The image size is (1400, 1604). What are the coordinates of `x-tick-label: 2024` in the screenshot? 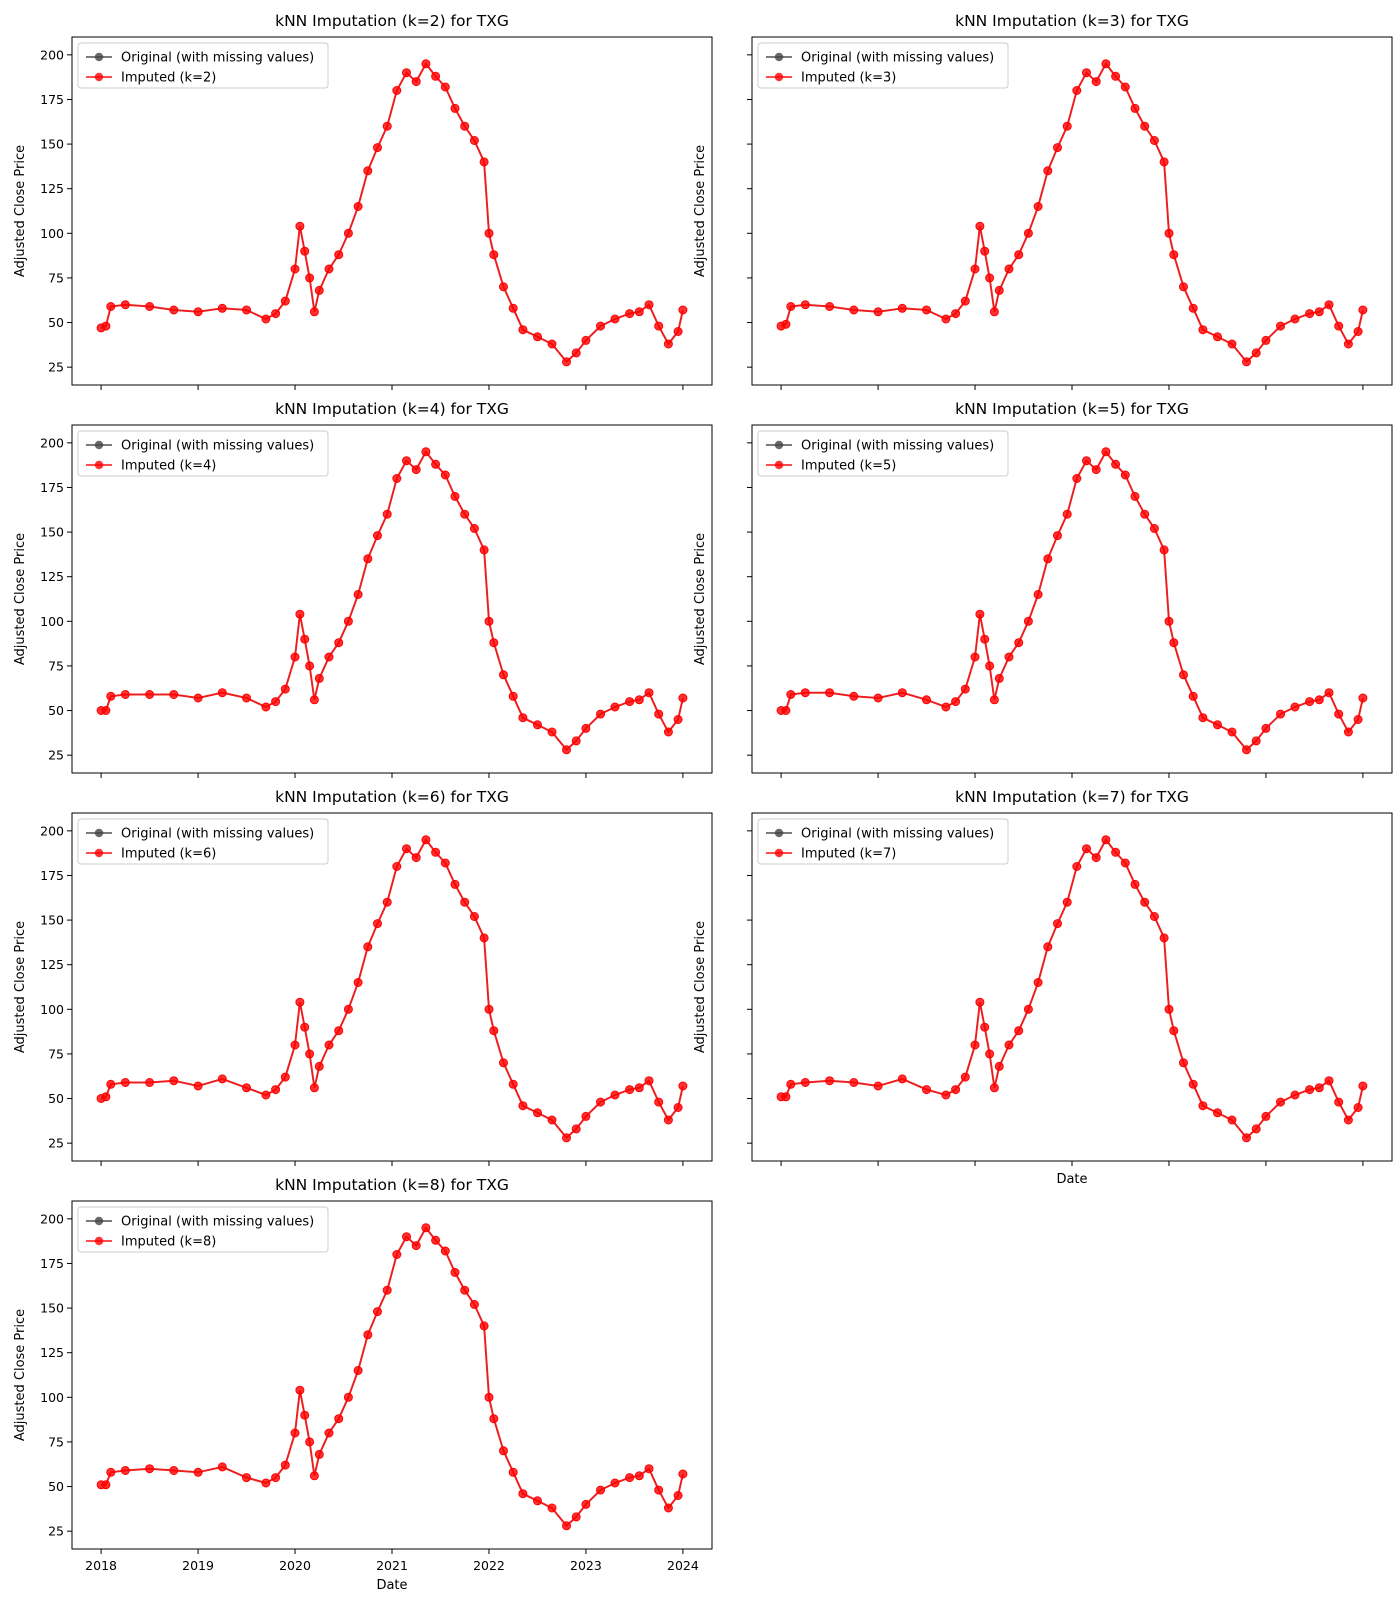 It's located at (683, 1565).